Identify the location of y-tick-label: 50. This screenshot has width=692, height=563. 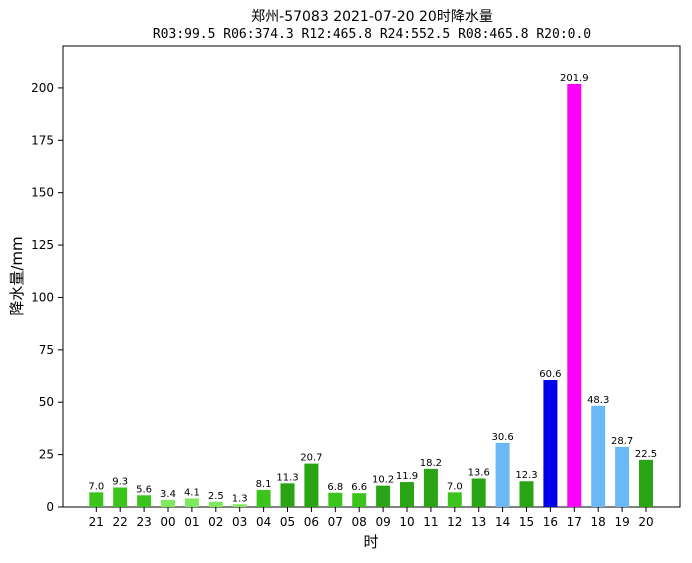
(46, 402).